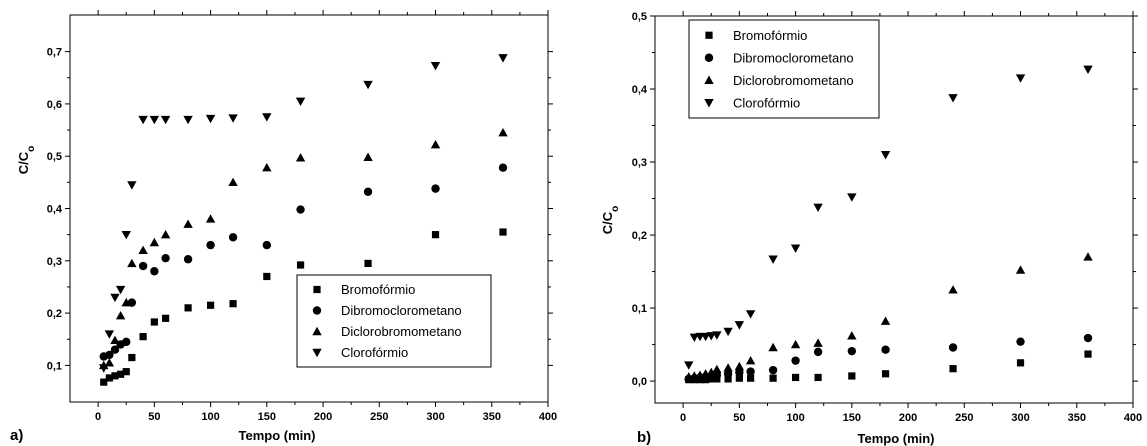  I want to click on x-tick-label: 50, so click(154, 417).